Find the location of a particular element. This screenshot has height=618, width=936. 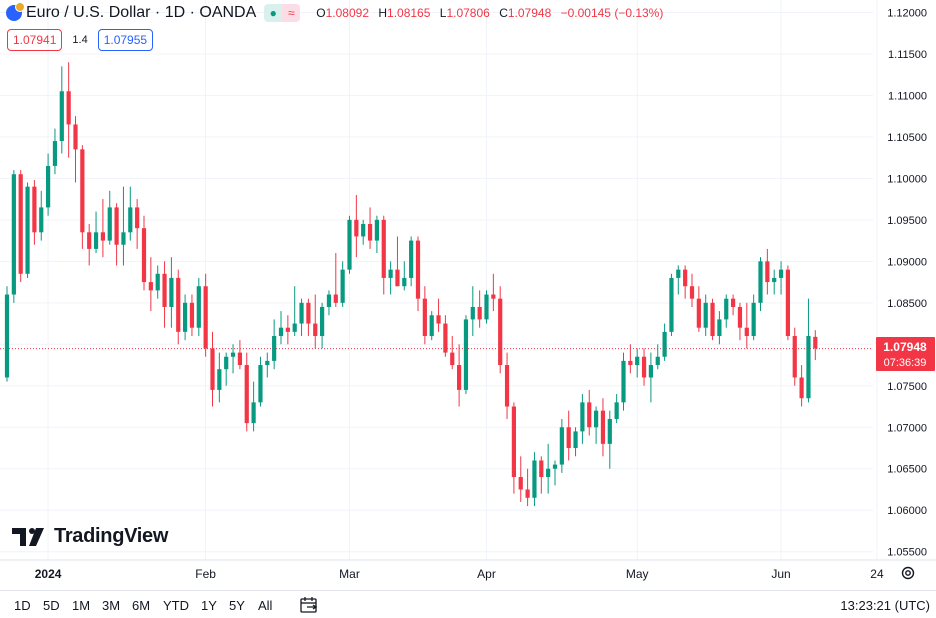

price-tick-label: 1.09000 is located at coordinates (907, 262).